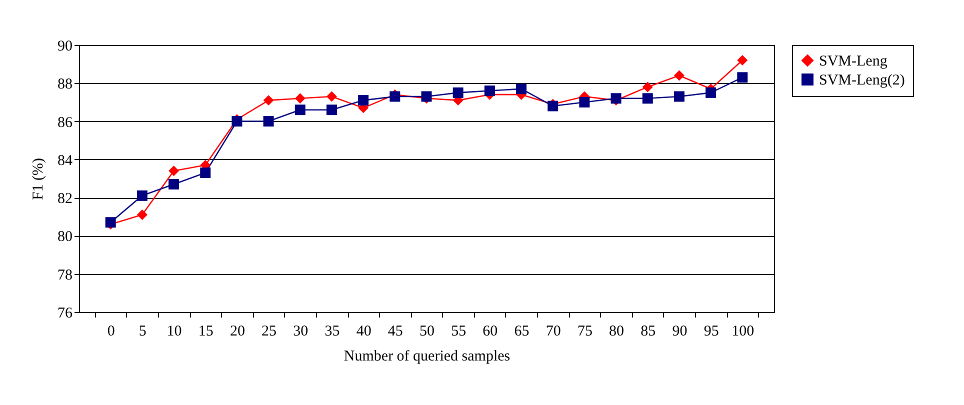  Describe the element at coordinates (38, 179) in the screenshot. I see `y-axis-title: F1 (%)` at that location.